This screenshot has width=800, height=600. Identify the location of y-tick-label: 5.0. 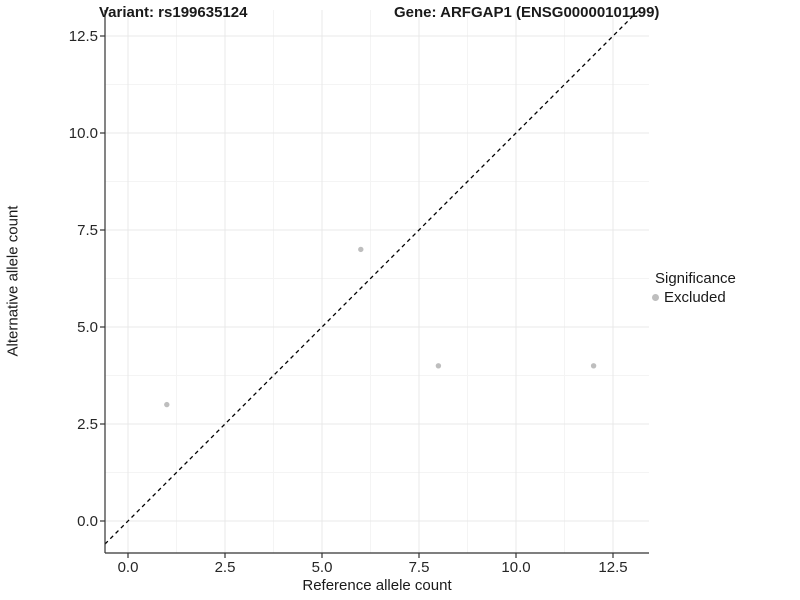
(87, 327).